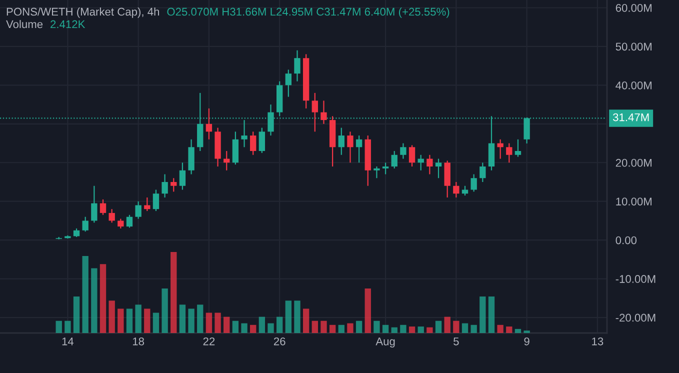  What do you see at coordinates (209, 341) in the screenshot?
I see `x-tick-label: 22` at bounding box center [209, 341].